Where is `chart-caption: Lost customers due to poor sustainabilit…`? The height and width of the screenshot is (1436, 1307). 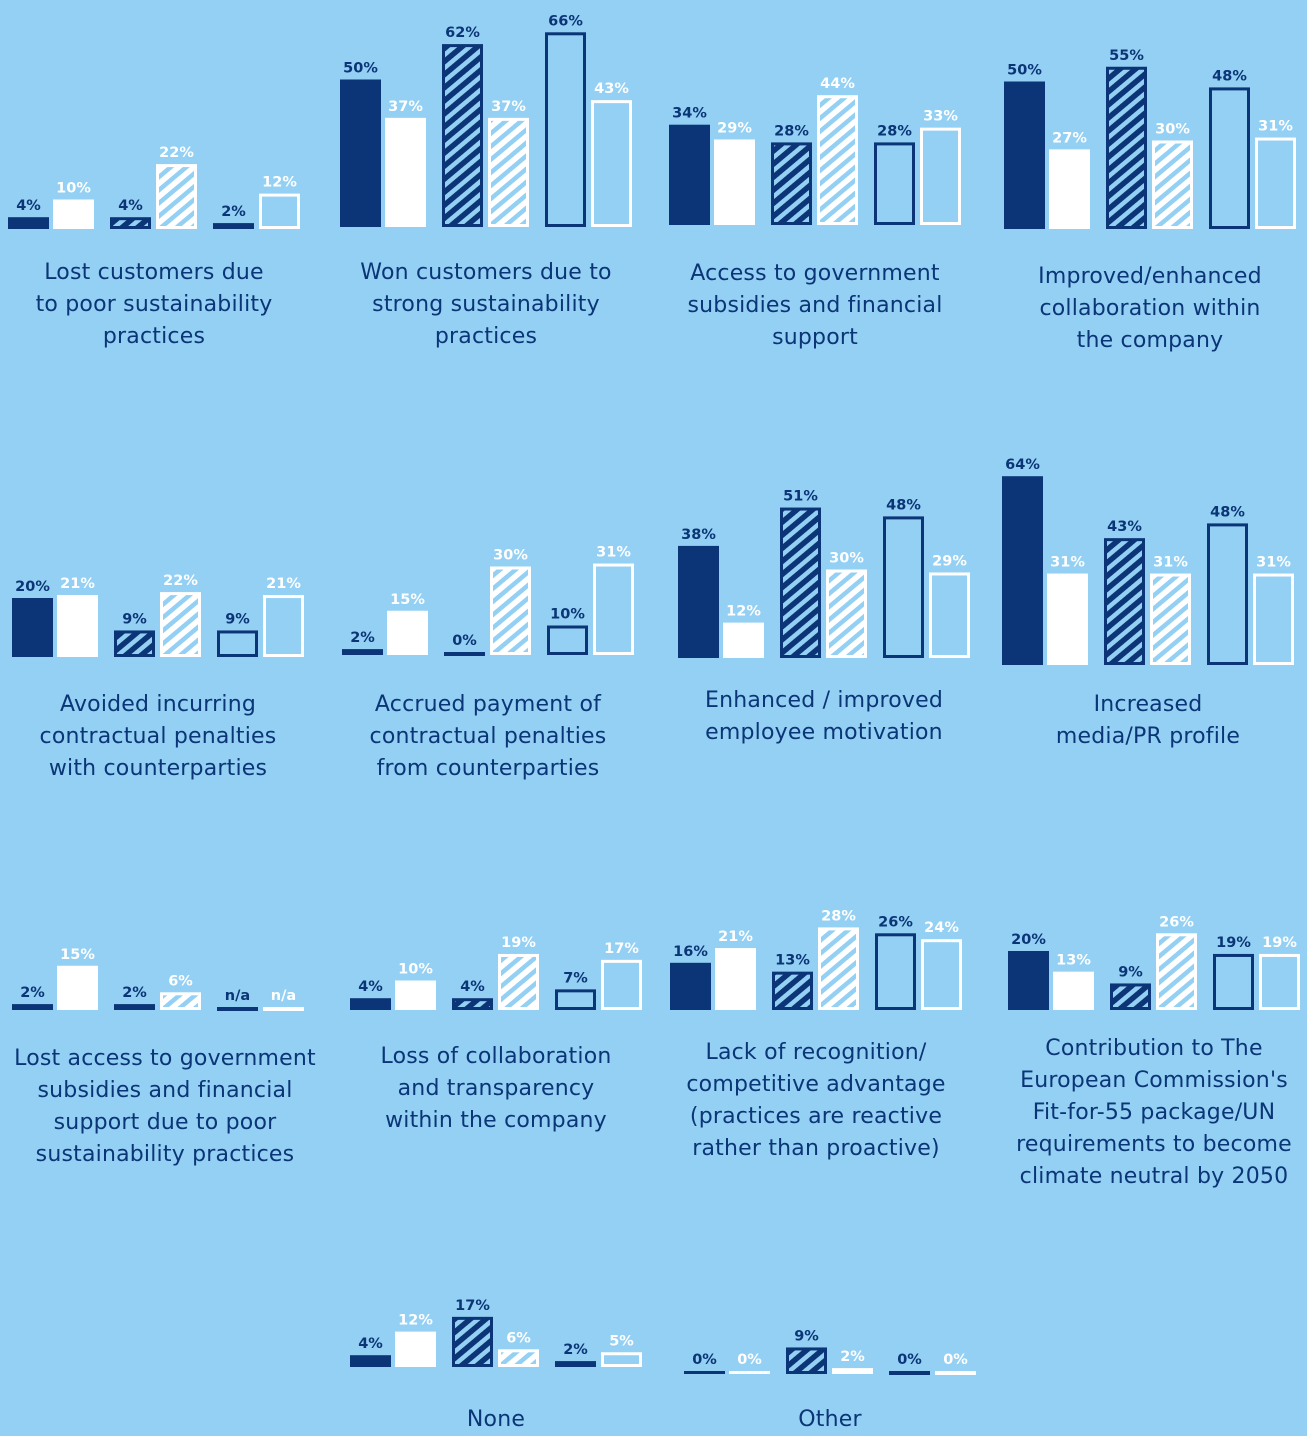 chart-caption: Lost customers due to poor sustainabilit… is located at coordinates (154, 304).